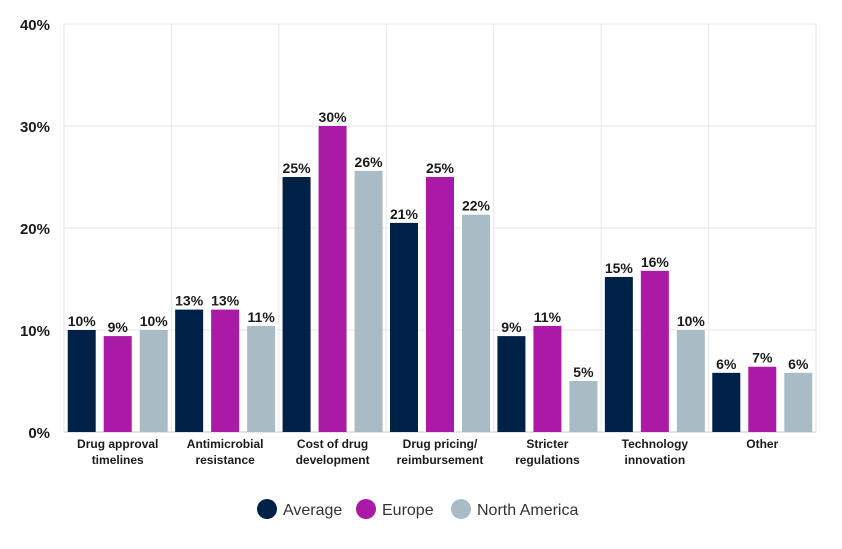  I want to click on y-tick-label: 20%, so click(35, 229).